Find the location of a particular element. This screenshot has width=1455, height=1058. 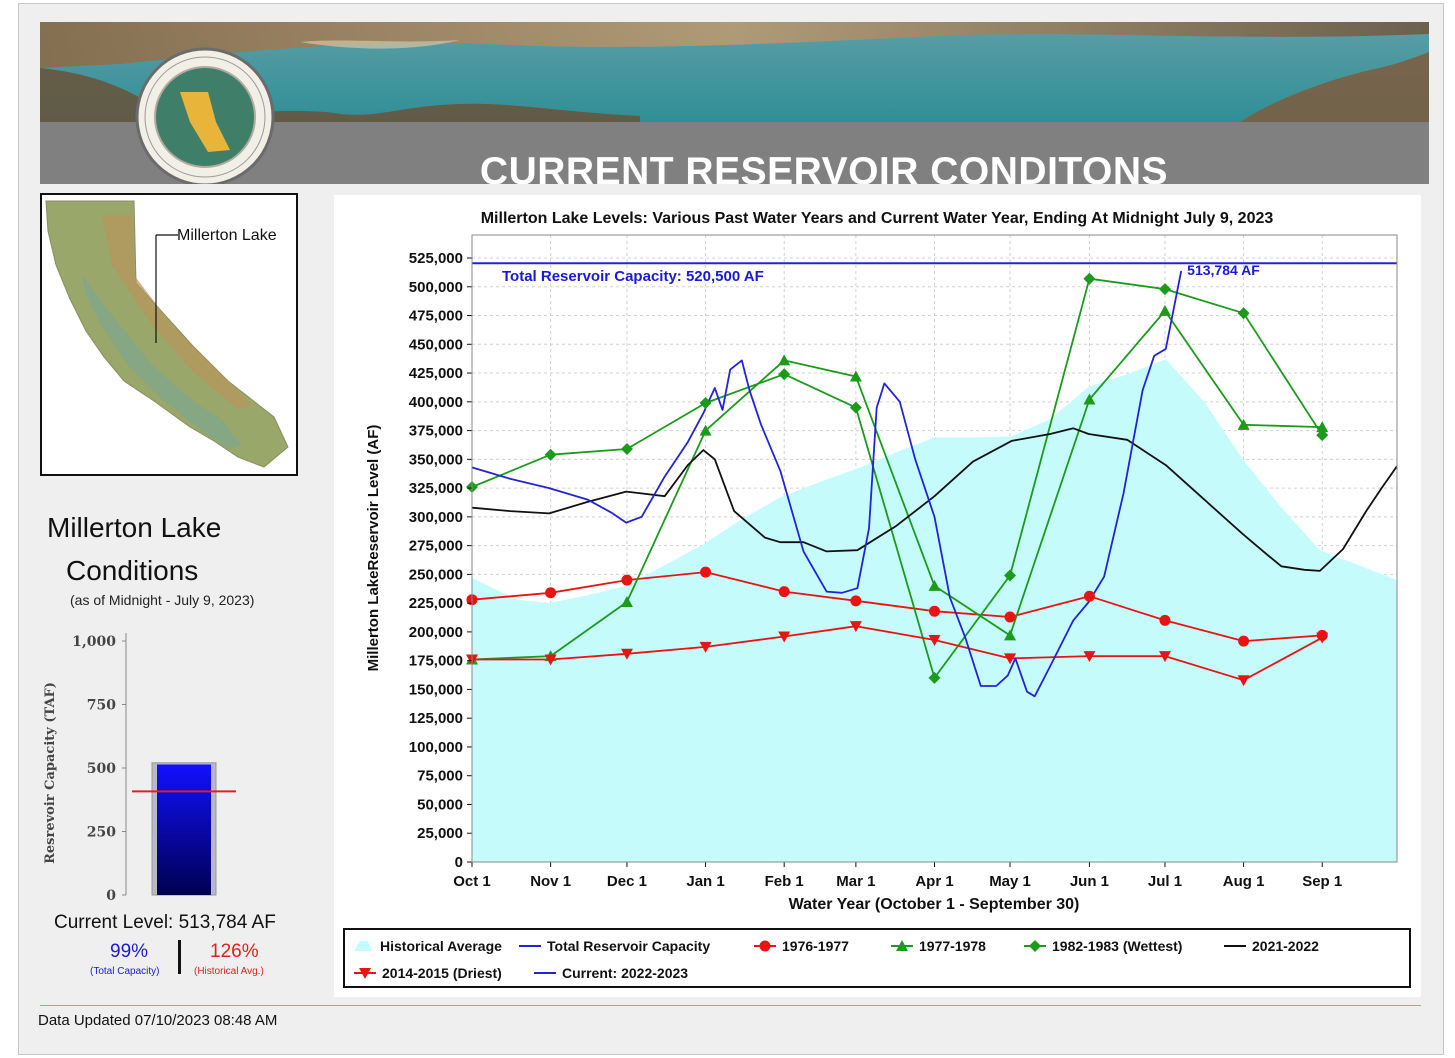

percent-of-historical-average: 126% is located at coordinates (234, 951).